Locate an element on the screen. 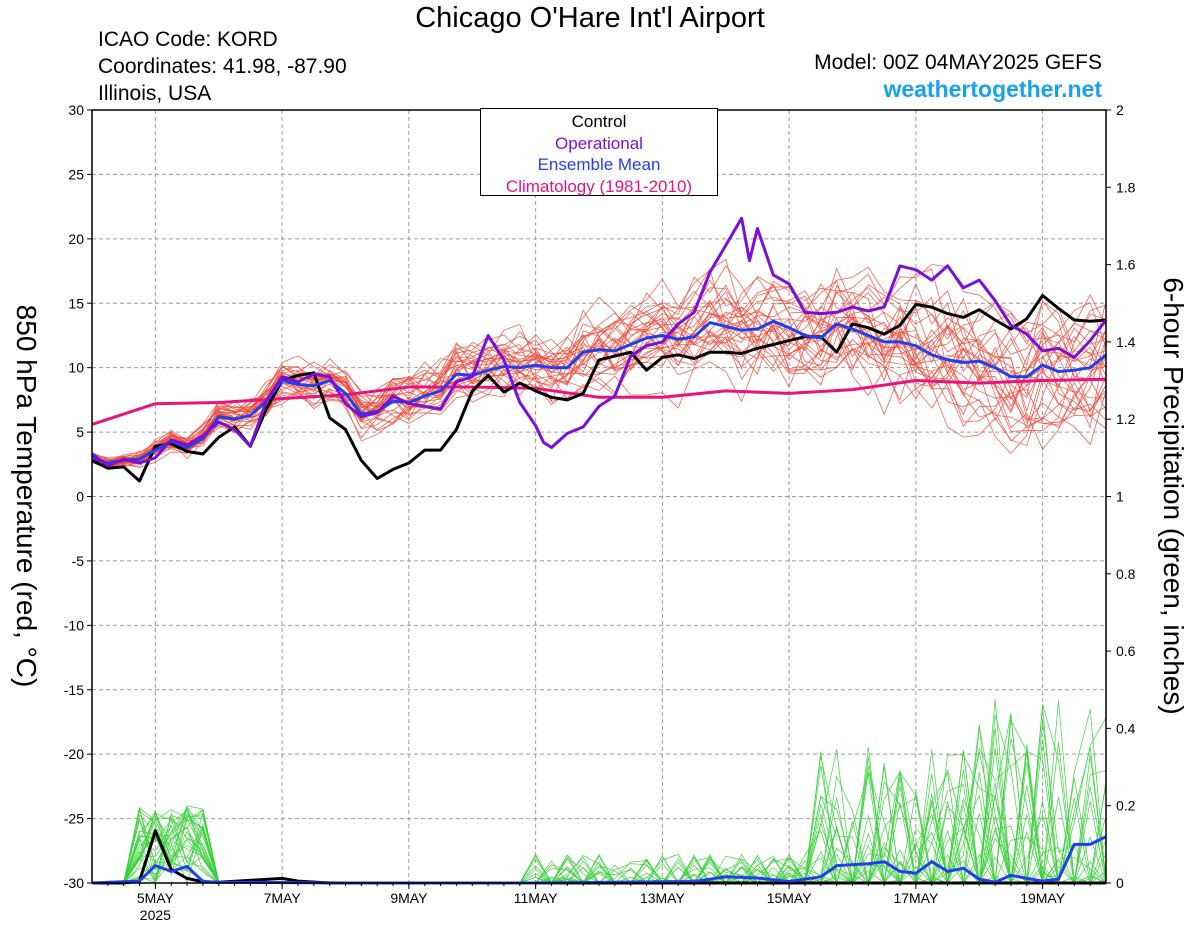  y-tick-right: 0.2 is located at coordinates (1126, 806).